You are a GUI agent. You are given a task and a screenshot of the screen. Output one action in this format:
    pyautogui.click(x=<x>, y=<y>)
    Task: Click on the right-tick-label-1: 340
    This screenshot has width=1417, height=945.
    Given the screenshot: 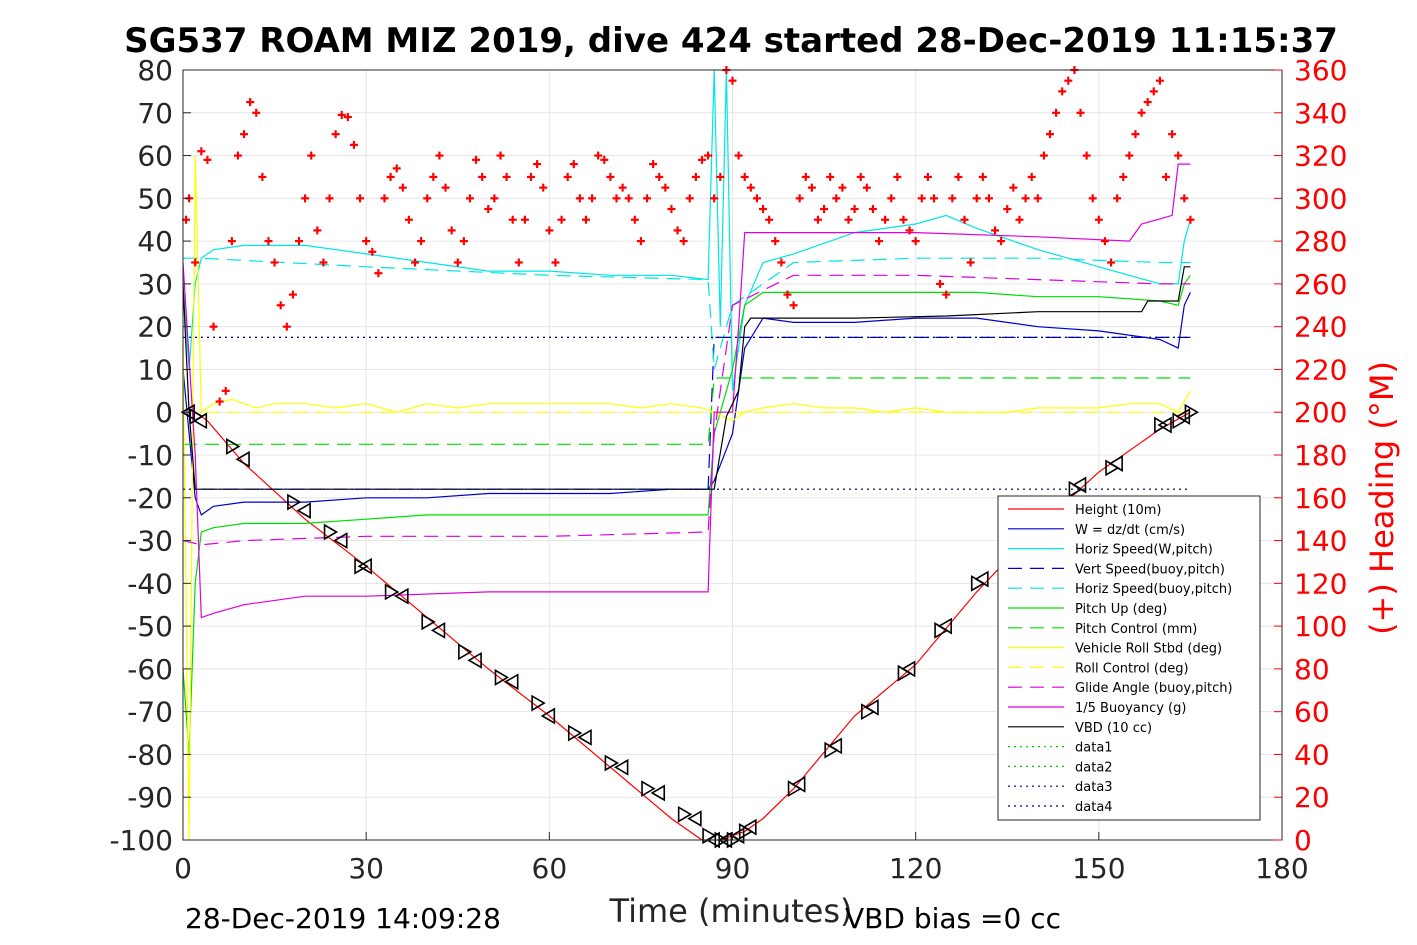 What is the action you would take?
    pyautogui.click(x=1320, y=113)
    